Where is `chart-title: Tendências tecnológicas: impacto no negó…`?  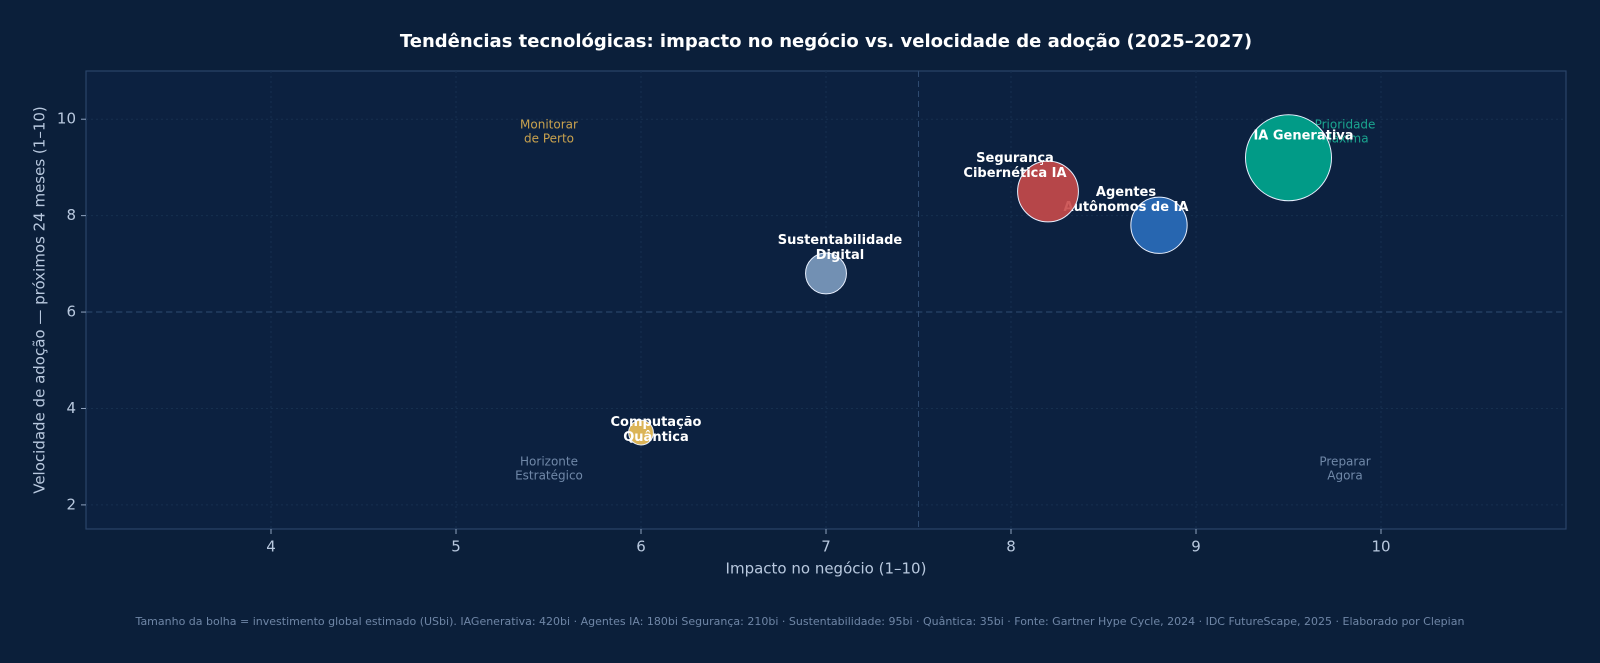
chart-title: Tendências tecnológicas: impacto no negó… is located at coordinates (826, 41).